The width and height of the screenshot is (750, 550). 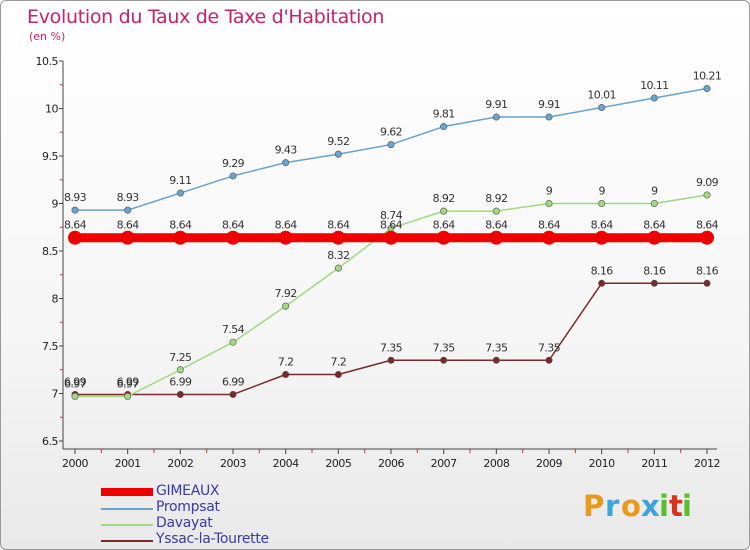 I want to click on legend-item: Davayat, so click(x=221, y=523).